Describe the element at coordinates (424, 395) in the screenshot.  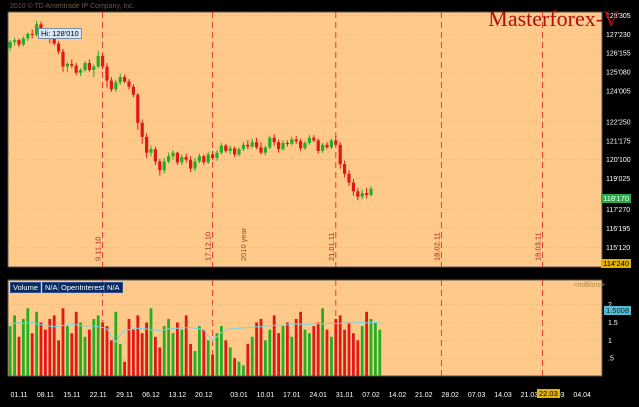
I see `x-tick-label: 21.02` at that location.